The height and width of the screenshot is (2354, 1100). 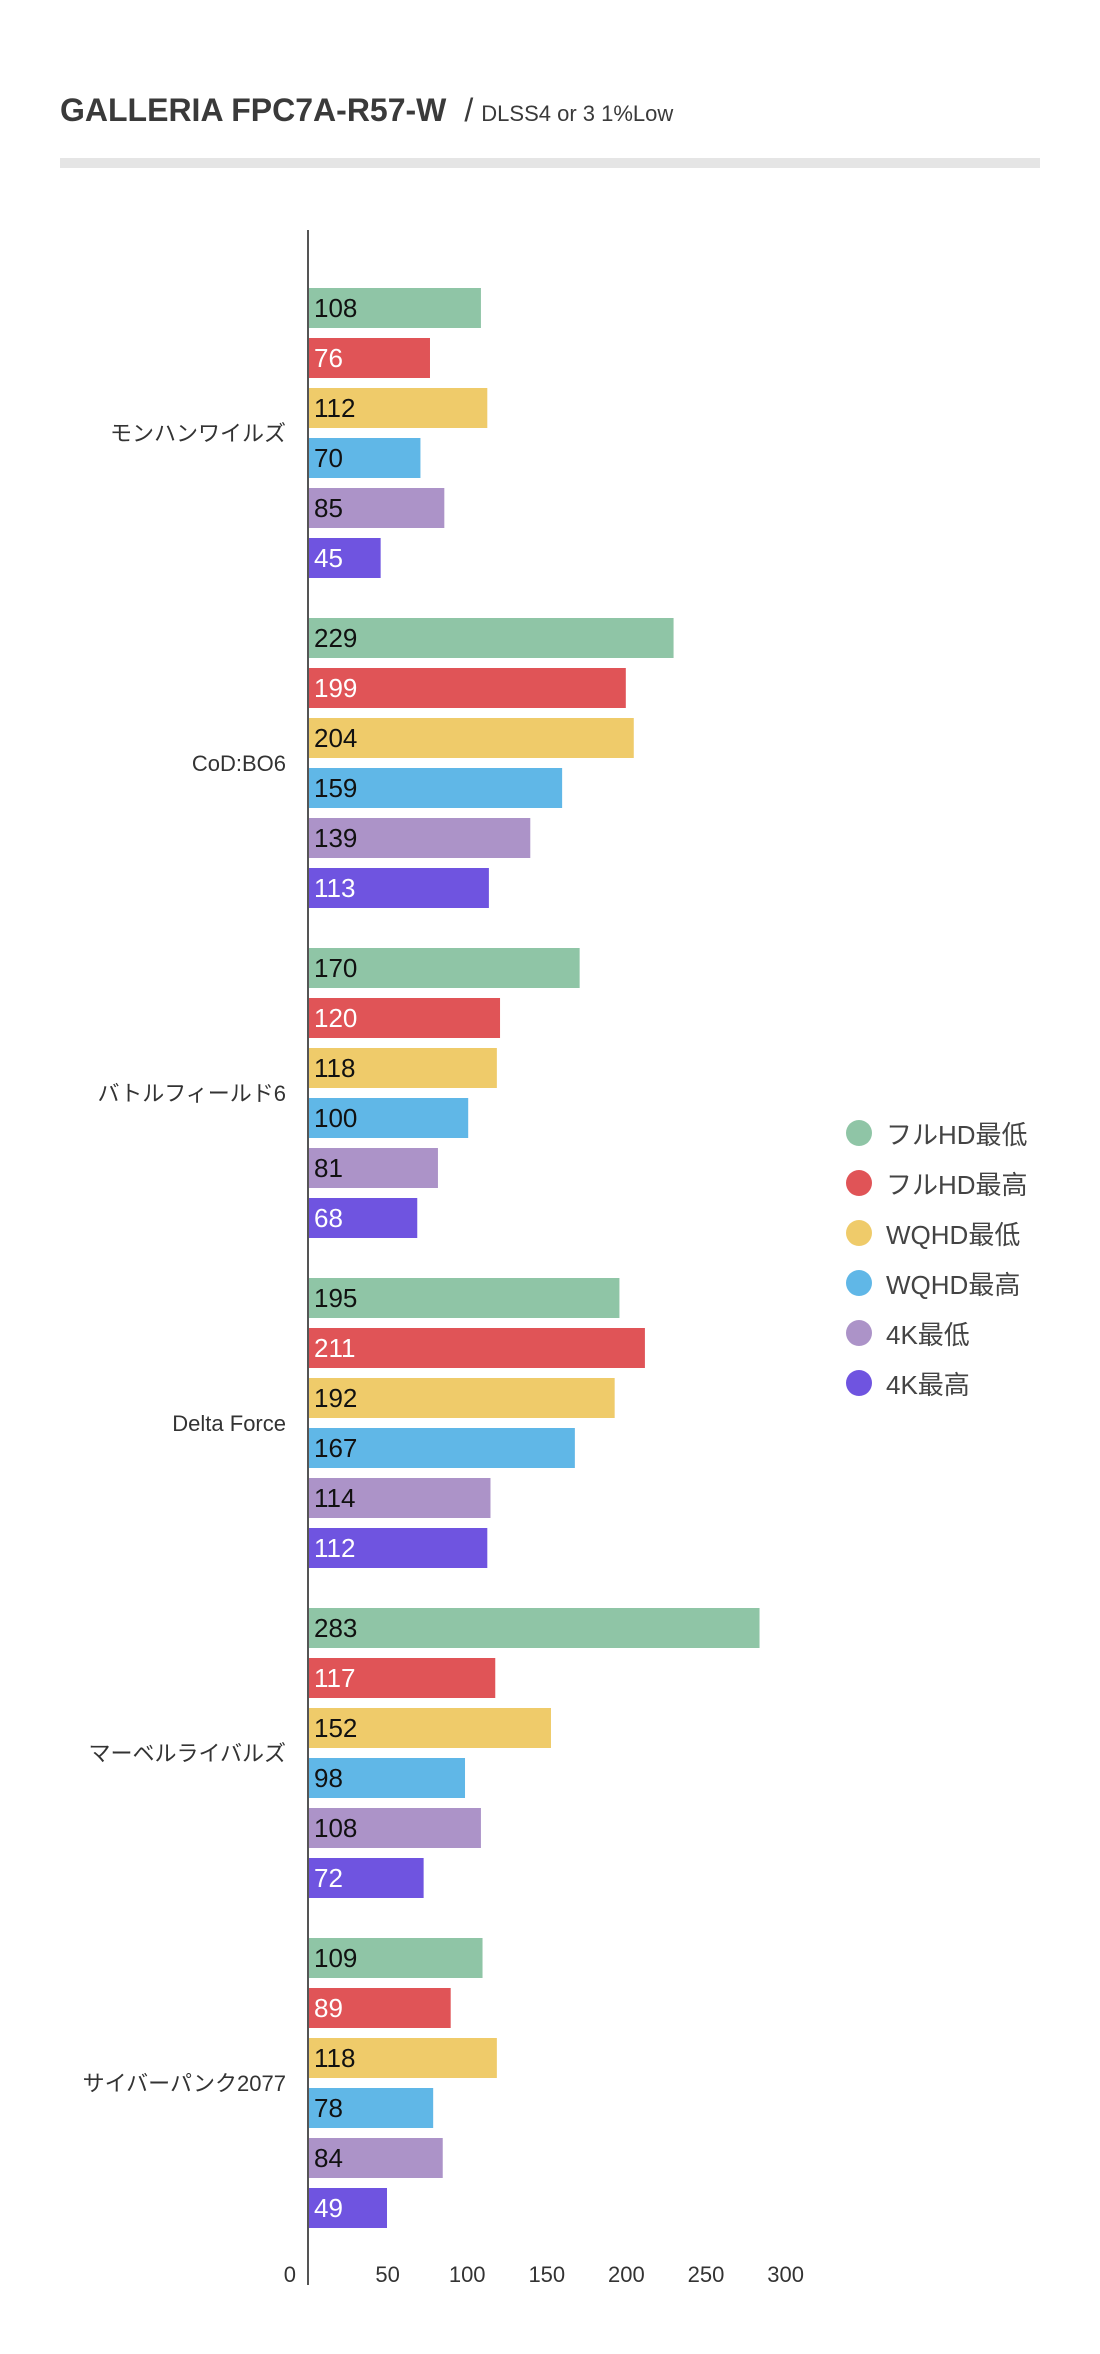 What do you see at coordinates (957, 1134) in the screenshot?
I see `legend-label: フルHD最低` at bounding box center [957, 1134].